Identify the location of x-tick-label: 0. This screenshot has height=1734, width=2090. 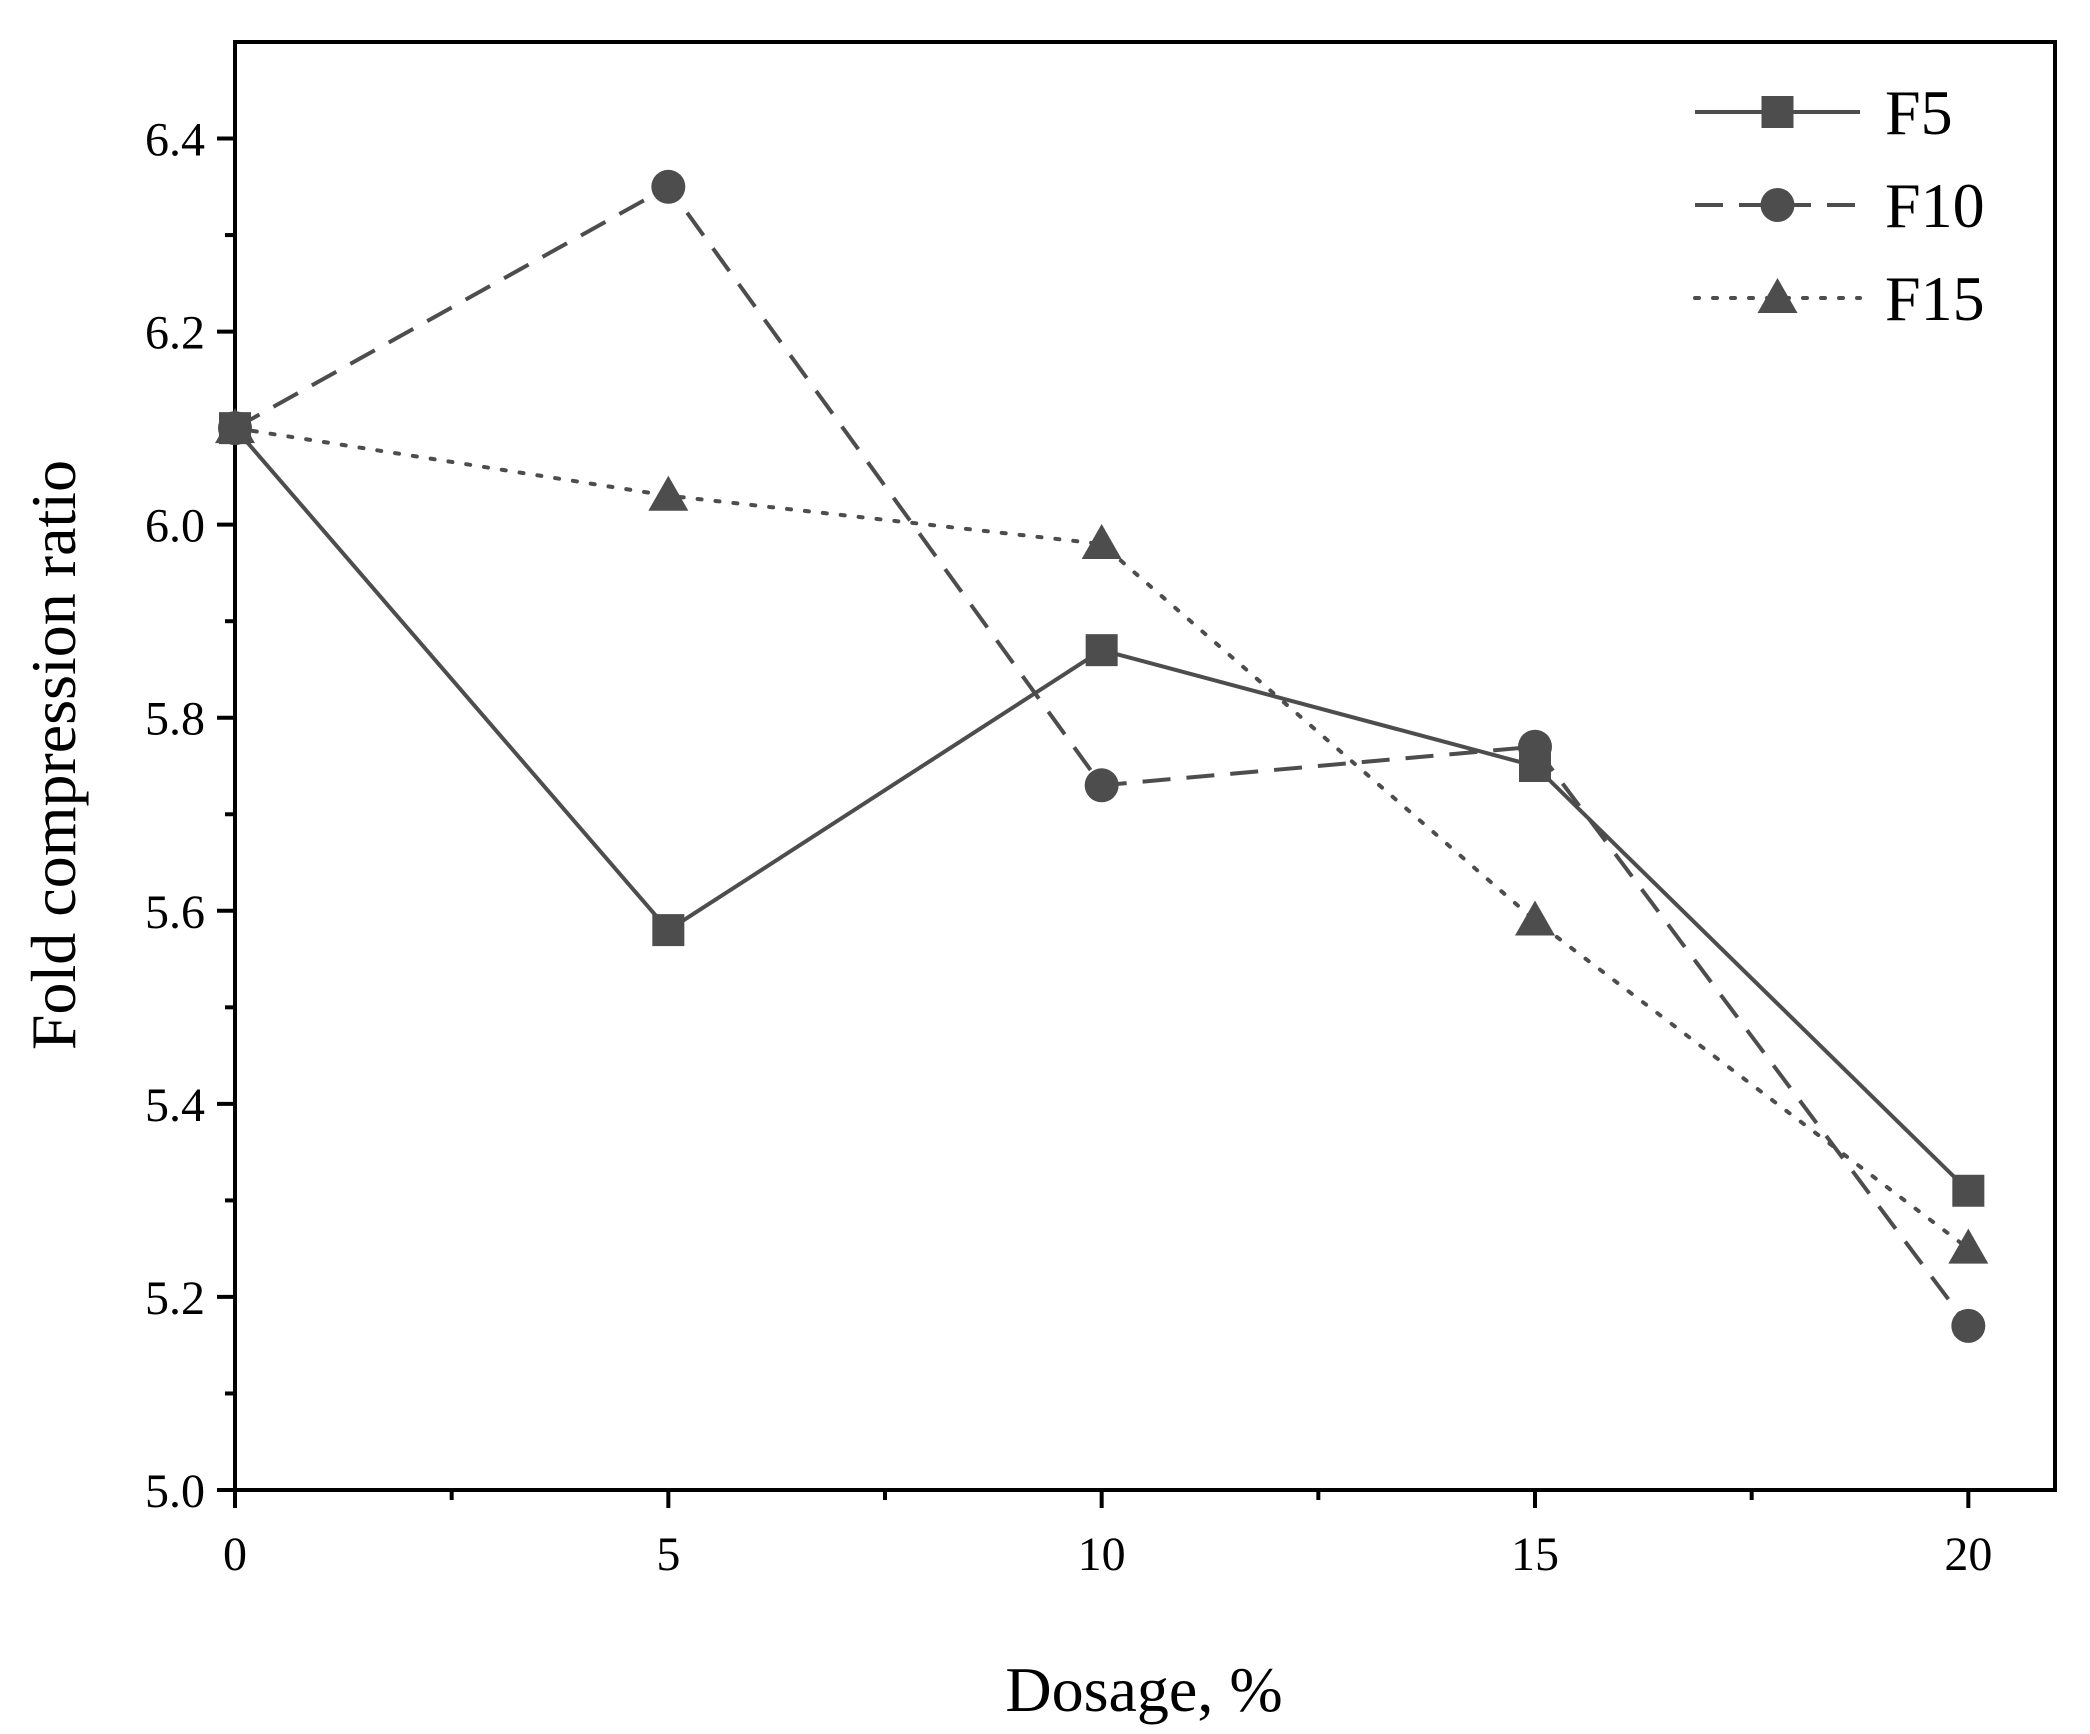
(235, 1554).